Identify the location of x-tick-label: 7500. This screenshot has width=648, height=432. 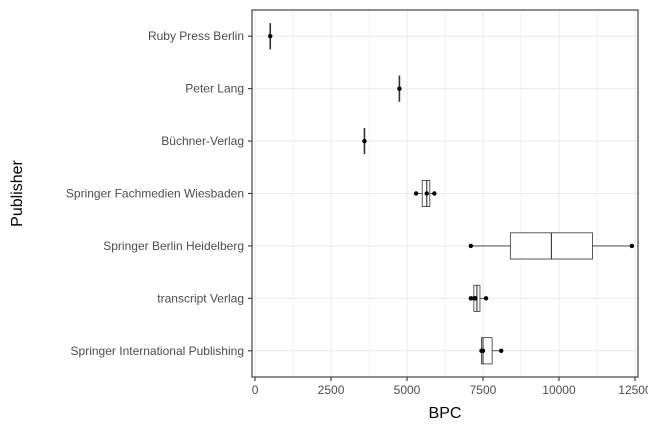
(483, 390).